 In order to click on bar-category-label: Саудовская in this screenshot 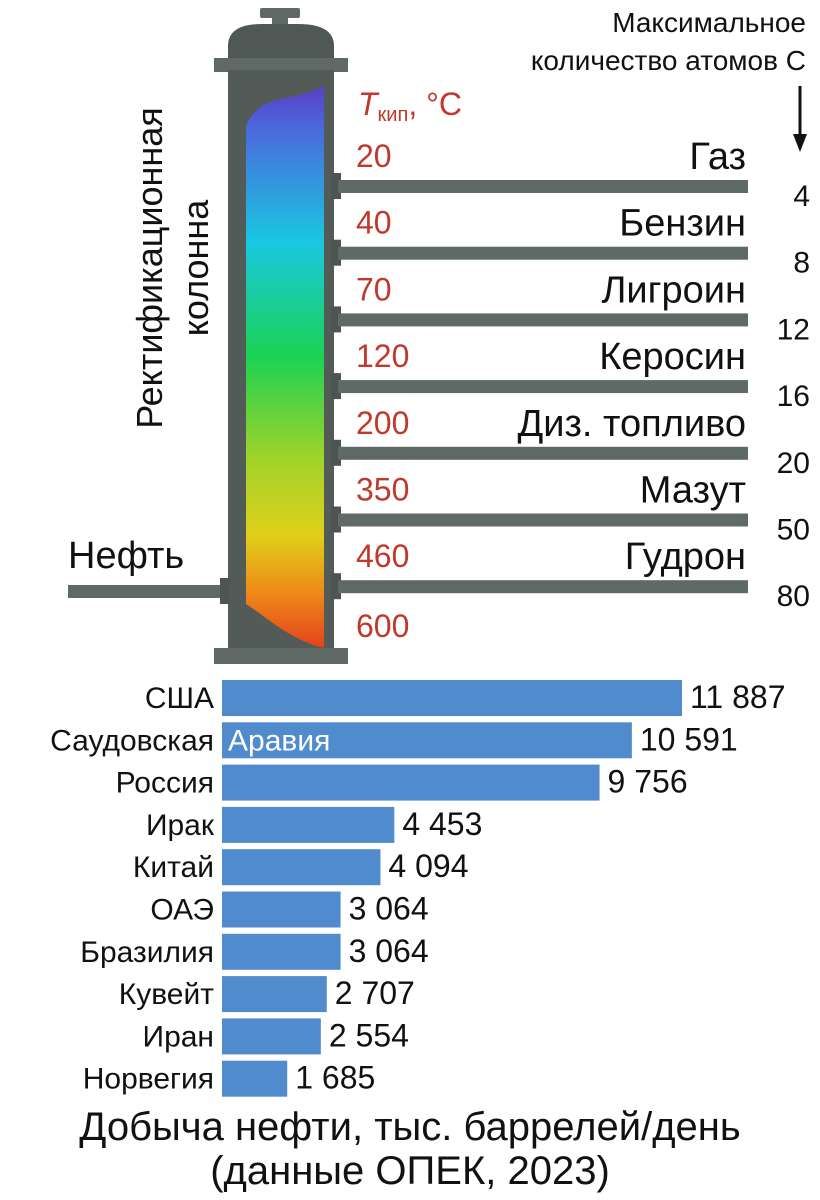, I will do `click(132, 740)`.